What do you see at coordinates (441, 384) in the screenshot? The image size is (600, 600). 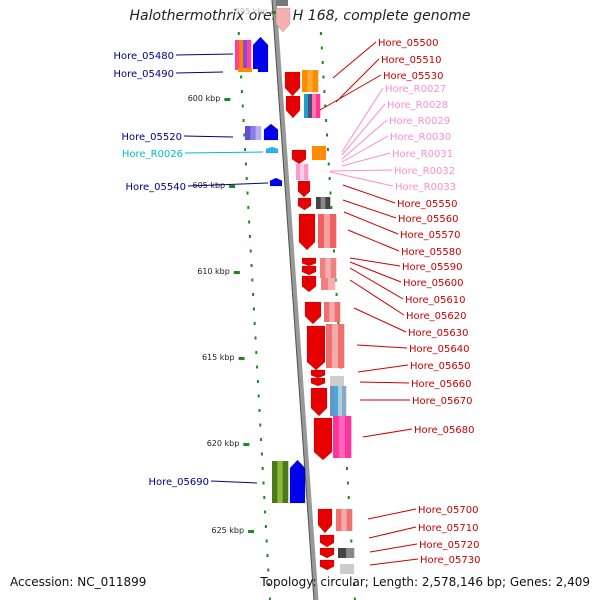 I see `gene-label-hore-05660: Hore_05660` at bounding box center [441, 384].